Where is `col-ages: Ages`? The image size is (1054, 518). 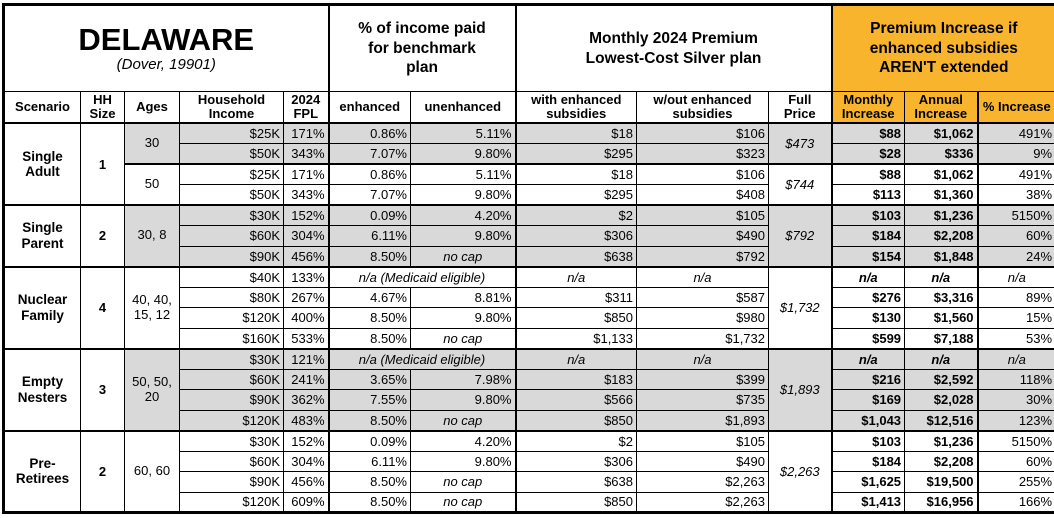 col-ages: Ages is located at coordinates (152, 108).